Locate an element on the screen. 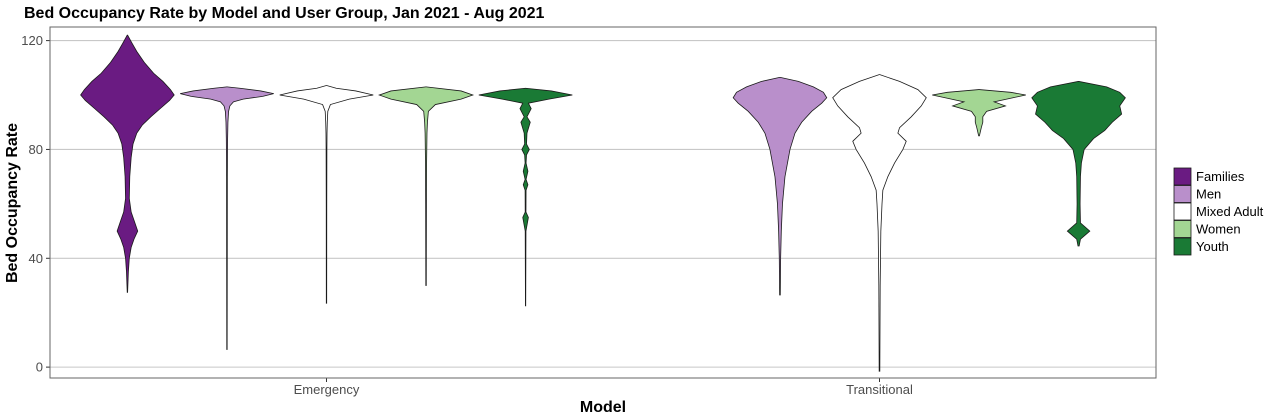 The width and height of the screenshot is (1280, 420). legend-key-mixed-adult is located at coordinates (1182, 211).